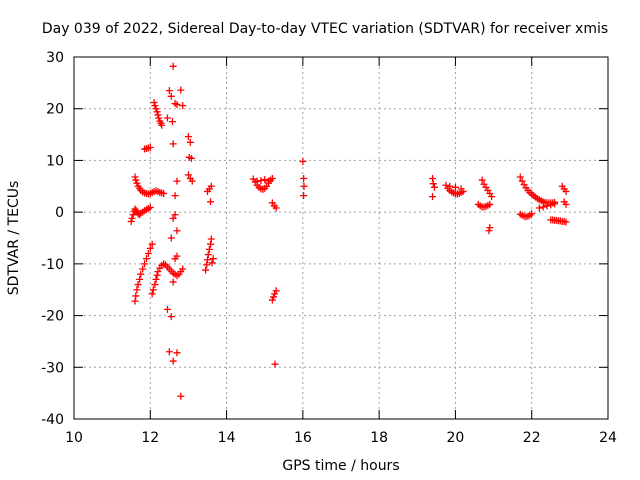  I want to click on y-tick-label: 30, so click(55, 58).